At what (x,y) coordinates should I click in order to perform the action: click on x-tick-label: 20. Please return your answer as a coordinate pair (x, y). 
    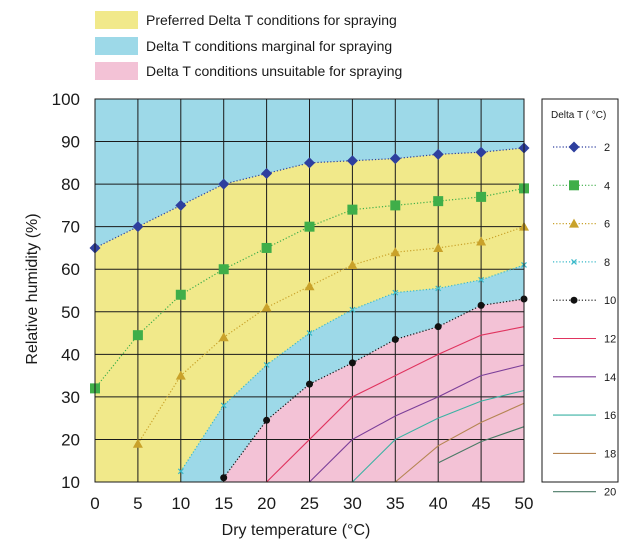
    Looking at the image, I should click on (266, 503).